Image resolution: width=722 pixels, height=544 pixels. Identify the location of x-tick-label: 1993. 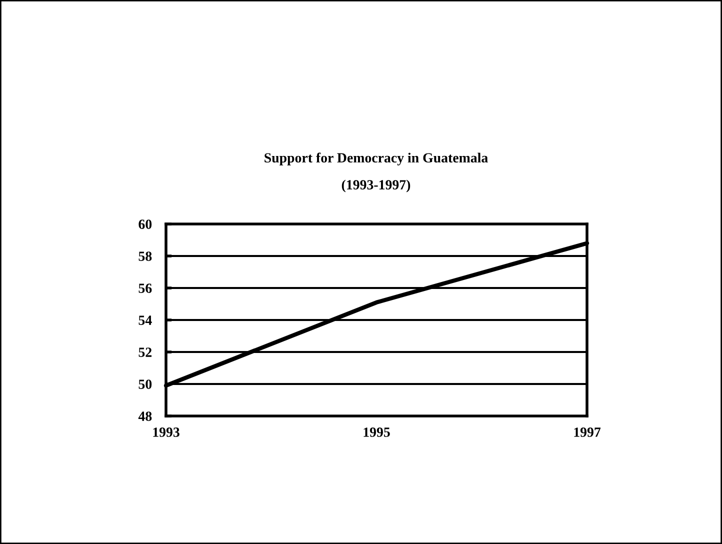
(166, 432).